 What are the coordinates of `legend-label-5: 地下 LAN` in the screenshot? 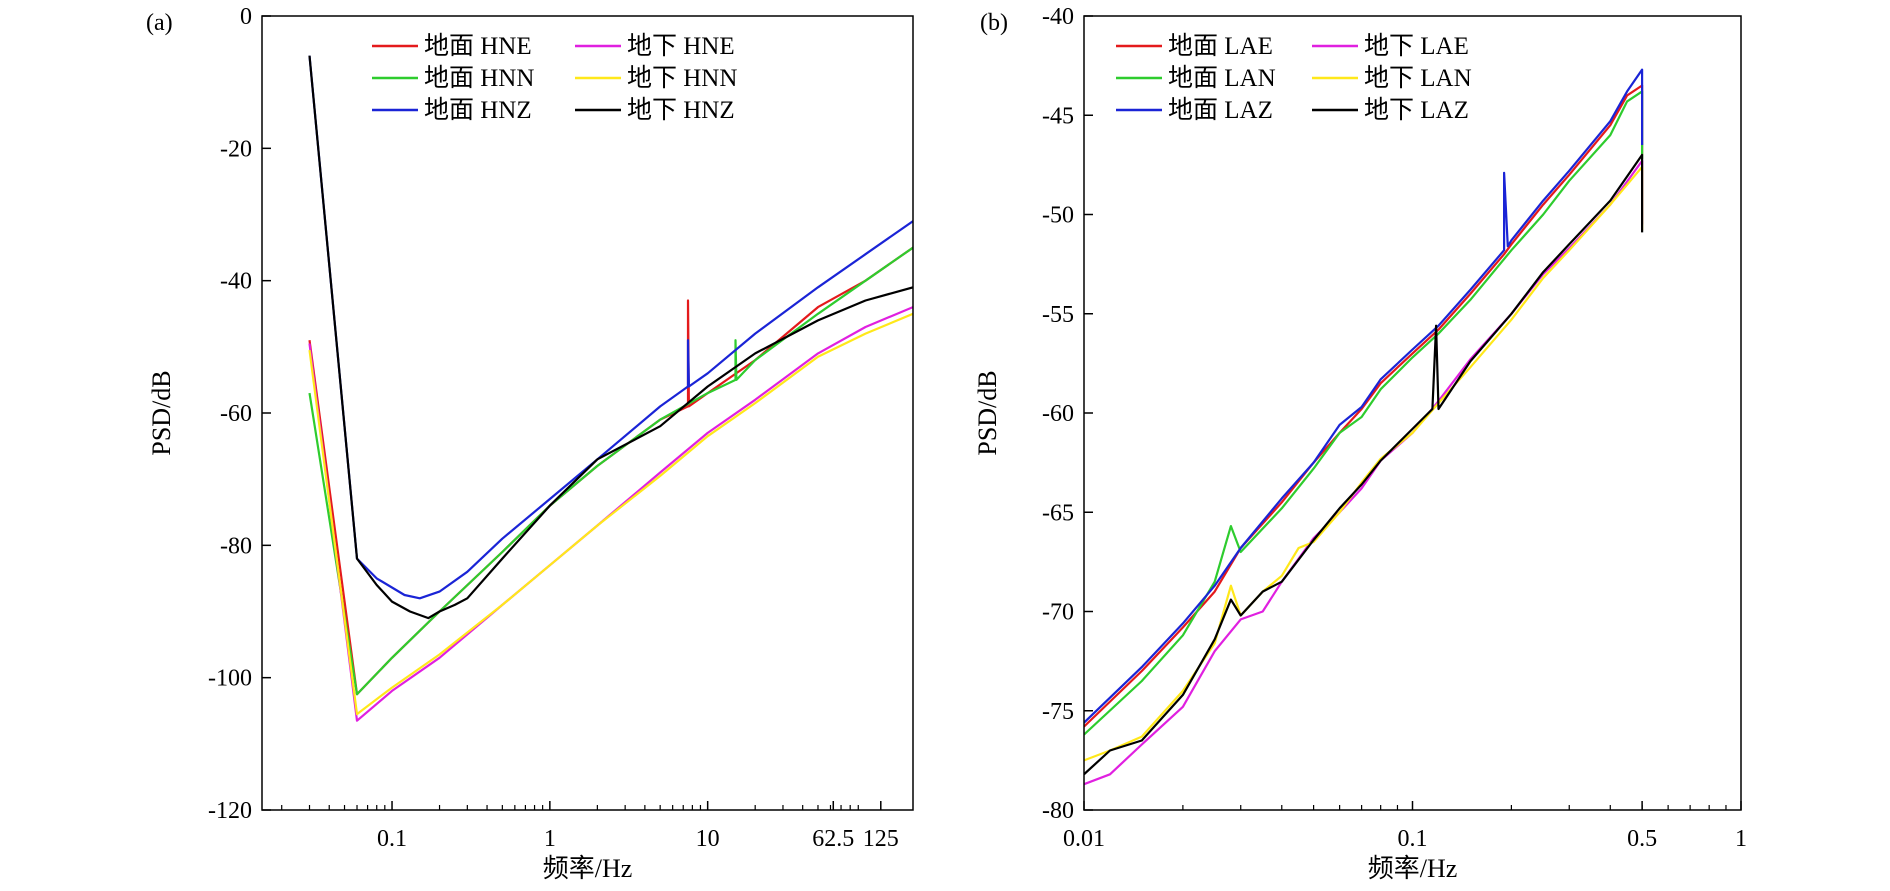 It's located at (1418, 78).